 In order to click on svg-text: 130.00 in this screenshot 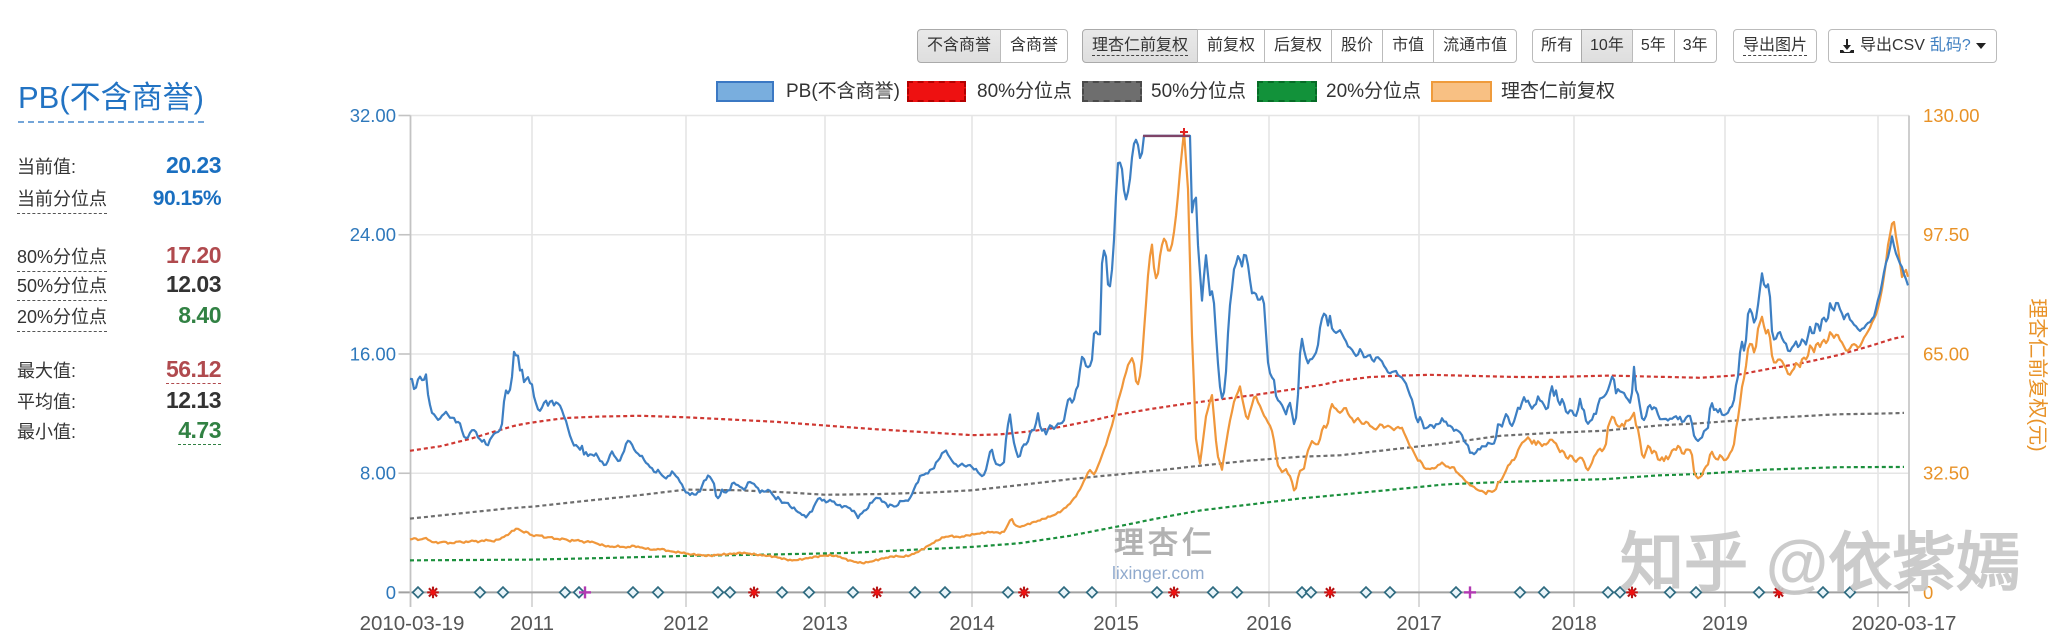, I will do `click(1951, 115)`.